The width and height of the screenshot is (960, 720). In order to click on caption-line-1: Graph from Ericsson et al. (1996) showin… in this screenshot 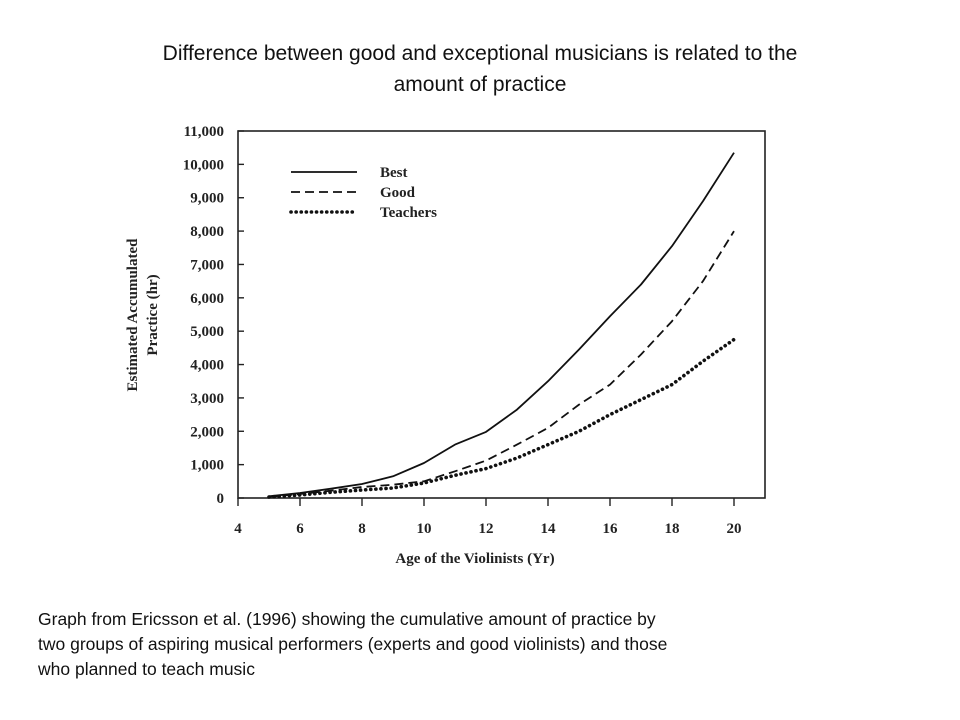, I will do `click(347, 619)`.